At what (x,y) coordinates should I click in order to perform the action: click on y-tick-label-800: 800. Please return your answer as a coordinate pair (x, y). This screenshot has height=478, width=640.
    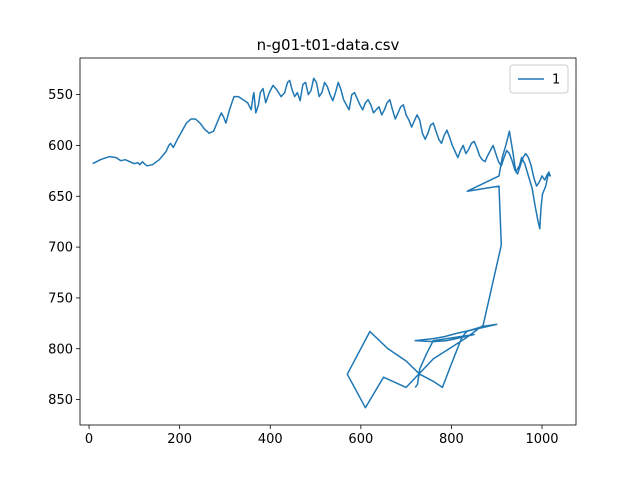
    Looking at the image, I should click on (60, 349).